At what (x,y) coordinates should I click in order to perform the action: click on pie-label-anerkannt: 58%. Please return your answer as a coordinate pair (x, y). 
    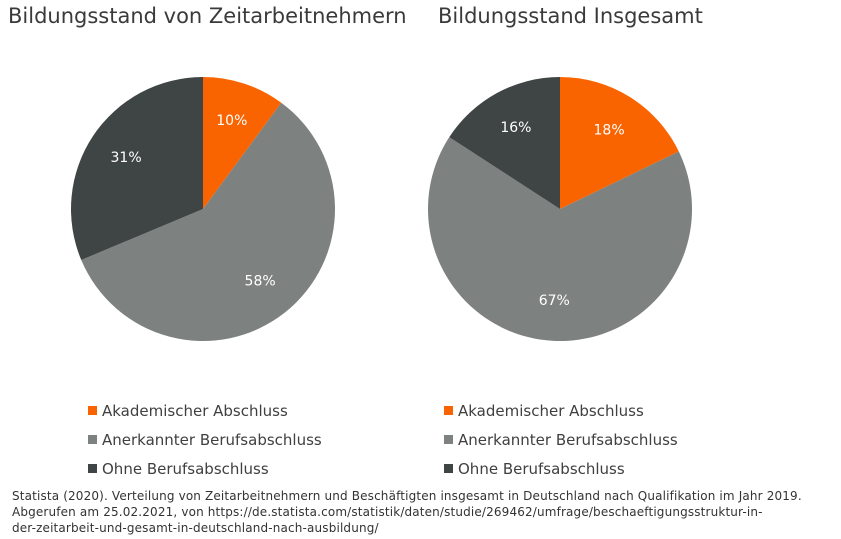
    Looking at the image, I should click on (260, 282).